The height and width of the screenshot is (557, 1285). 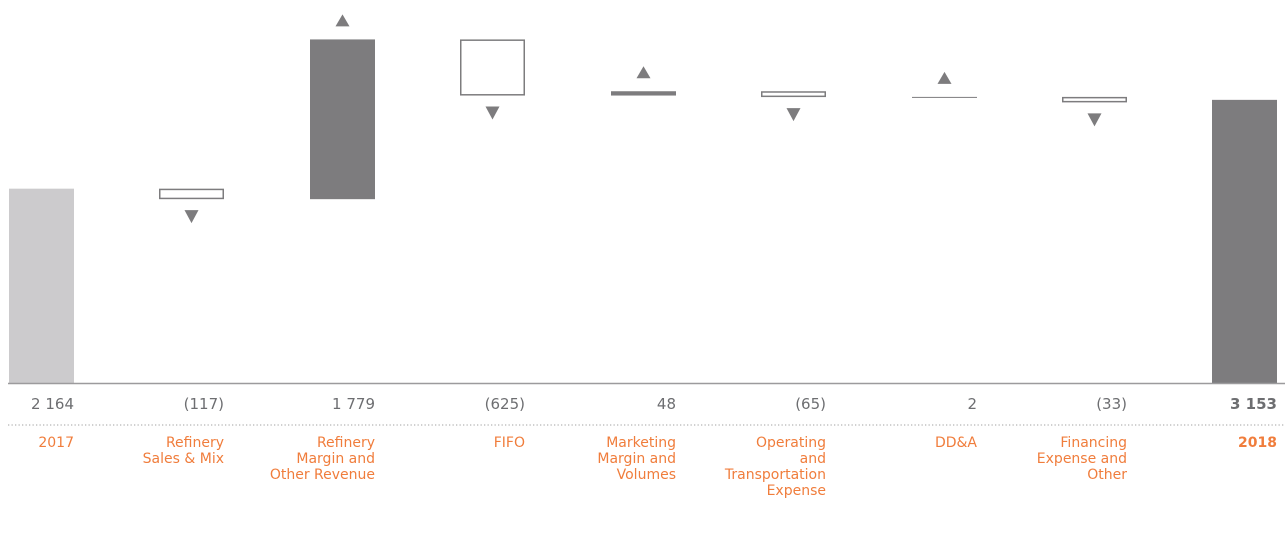 I want to click on bar-dd-a, so click(x=944, y=97).